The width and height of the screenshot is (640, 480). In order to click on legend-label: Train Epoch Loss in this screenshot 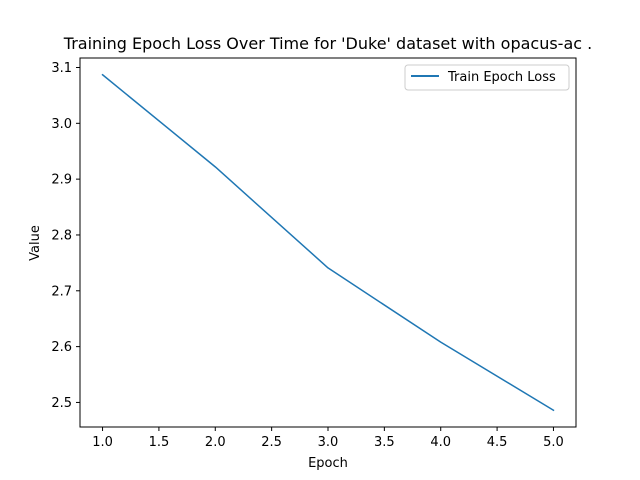, I will do `click(501, 77)`.